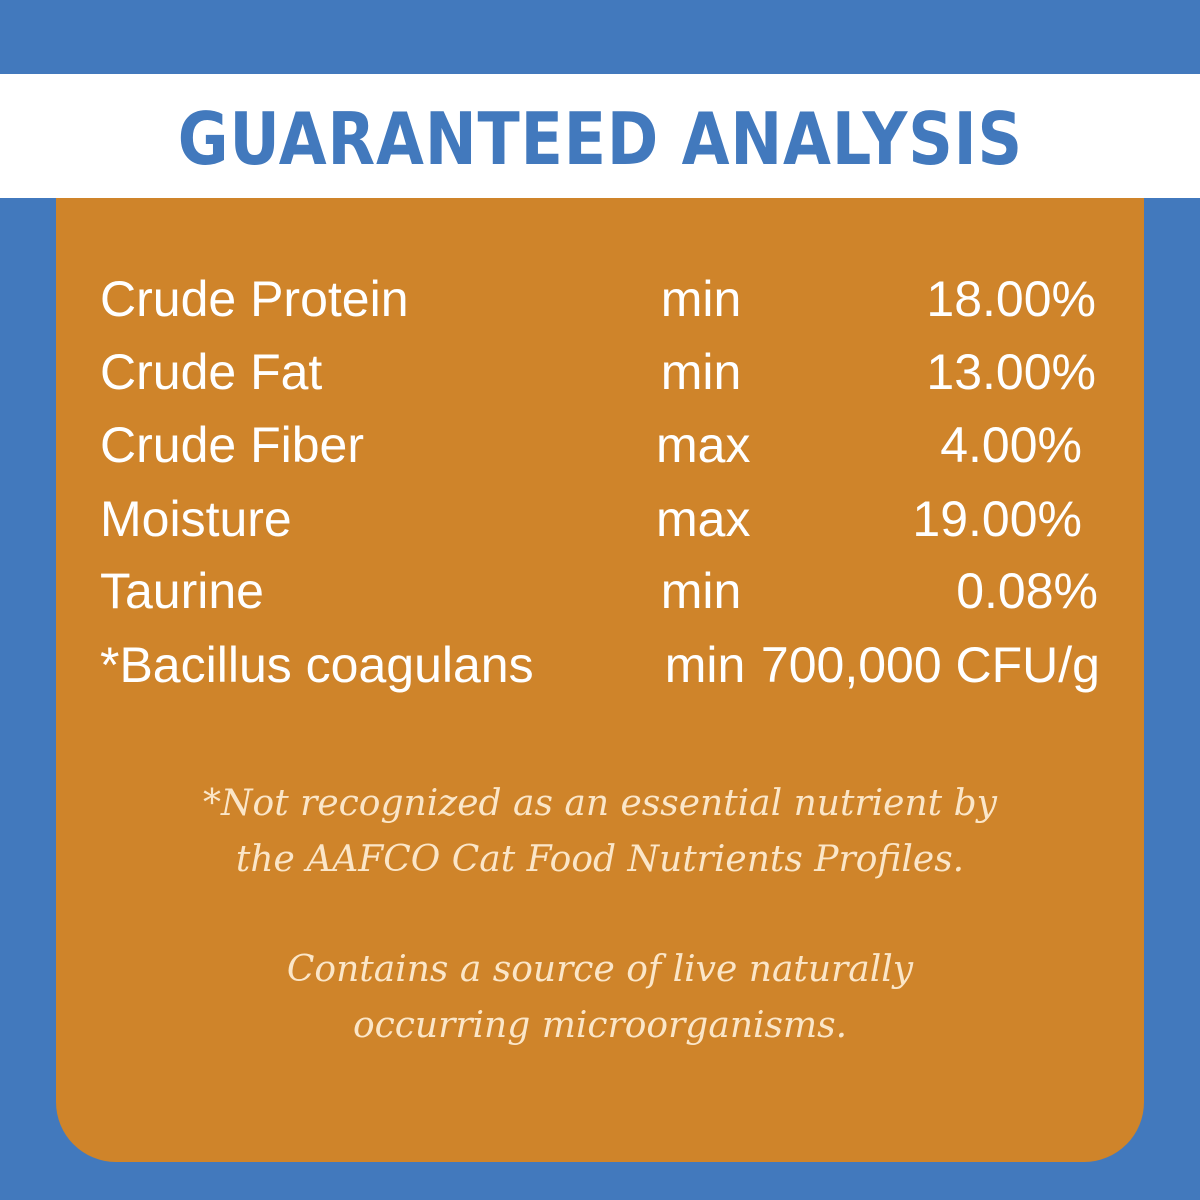 This screenshot has width=1200, height=1200. What do you see at coordinates (600, 597) in the screenshot?
I see `analysis-row: Taurine min 0.08%` at bounding box center [600, 597].